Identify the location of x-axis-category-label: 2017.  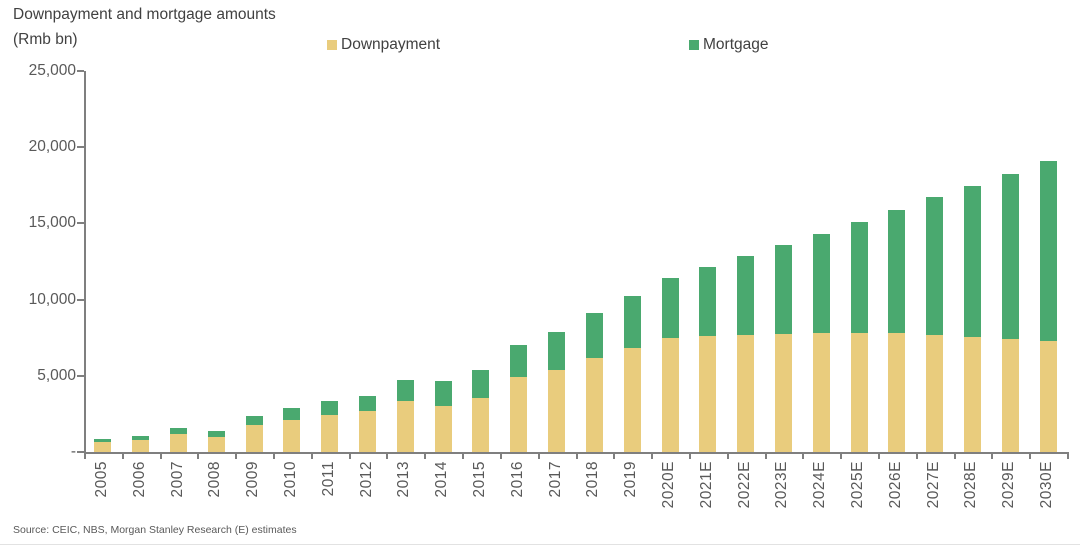
(555, 479).